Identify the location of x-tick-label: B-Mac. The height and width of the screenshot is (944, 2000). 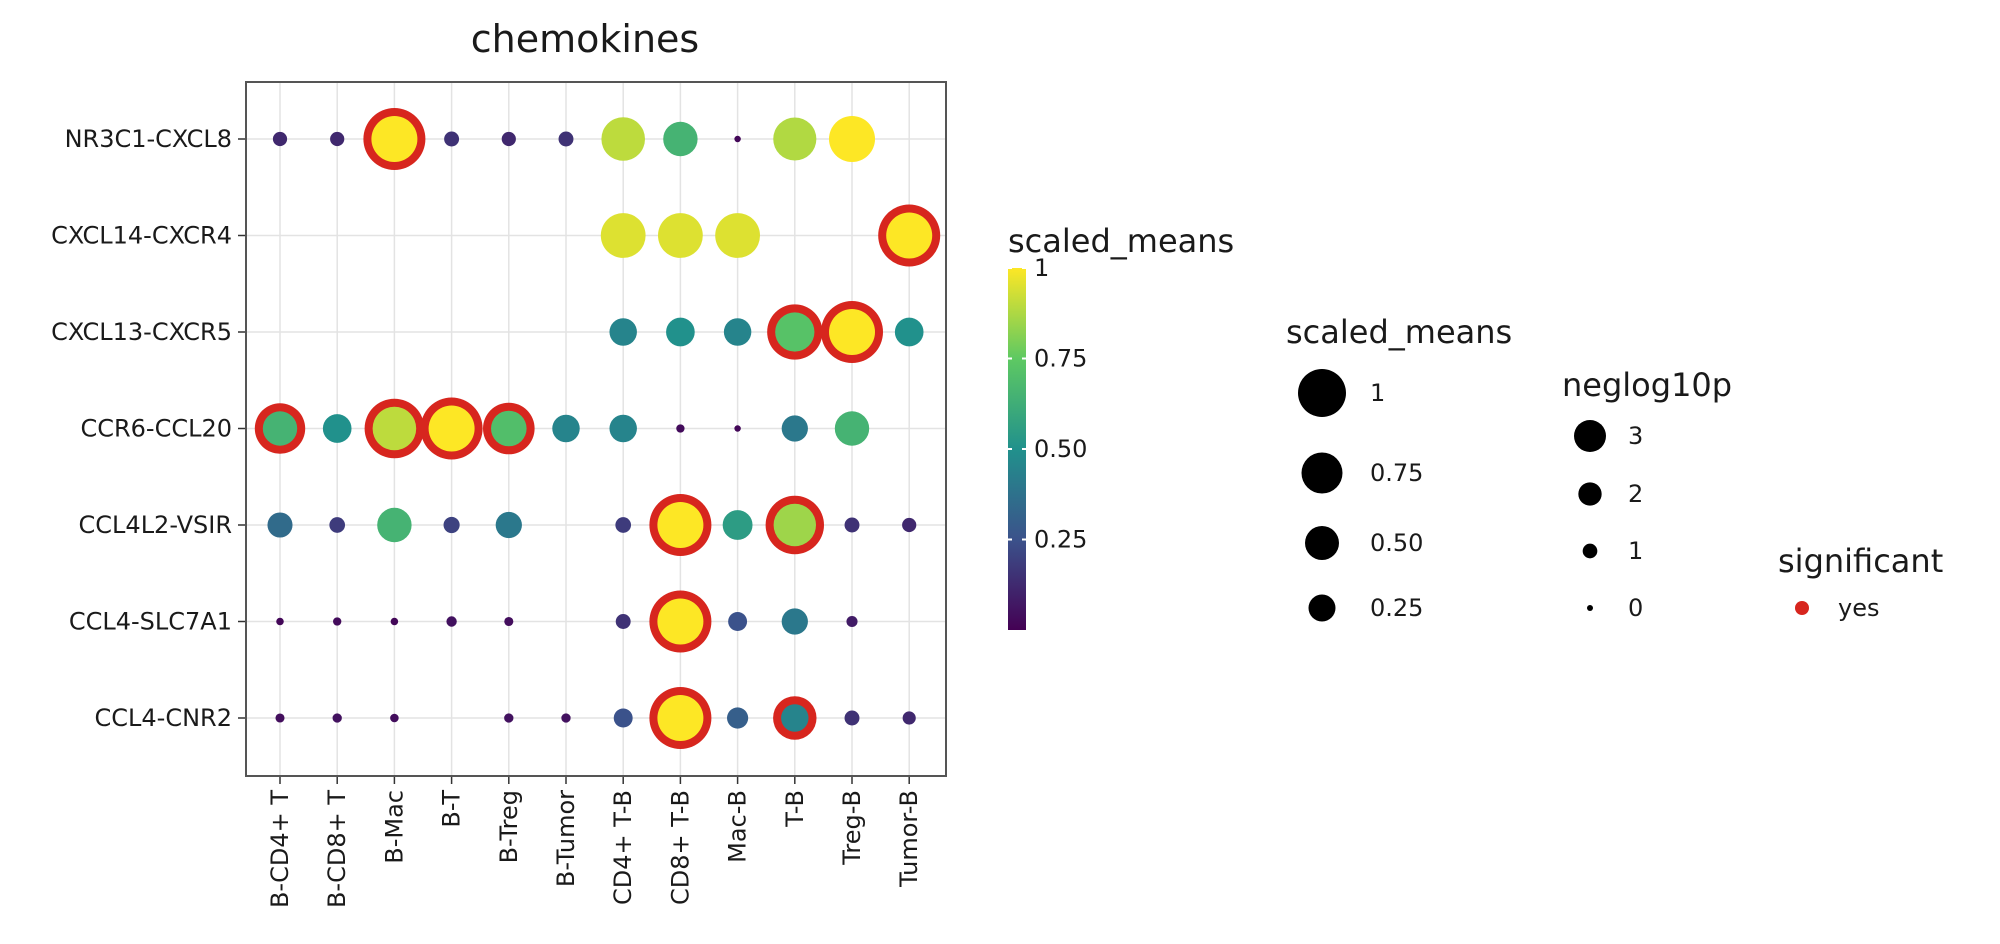
(394, 827).